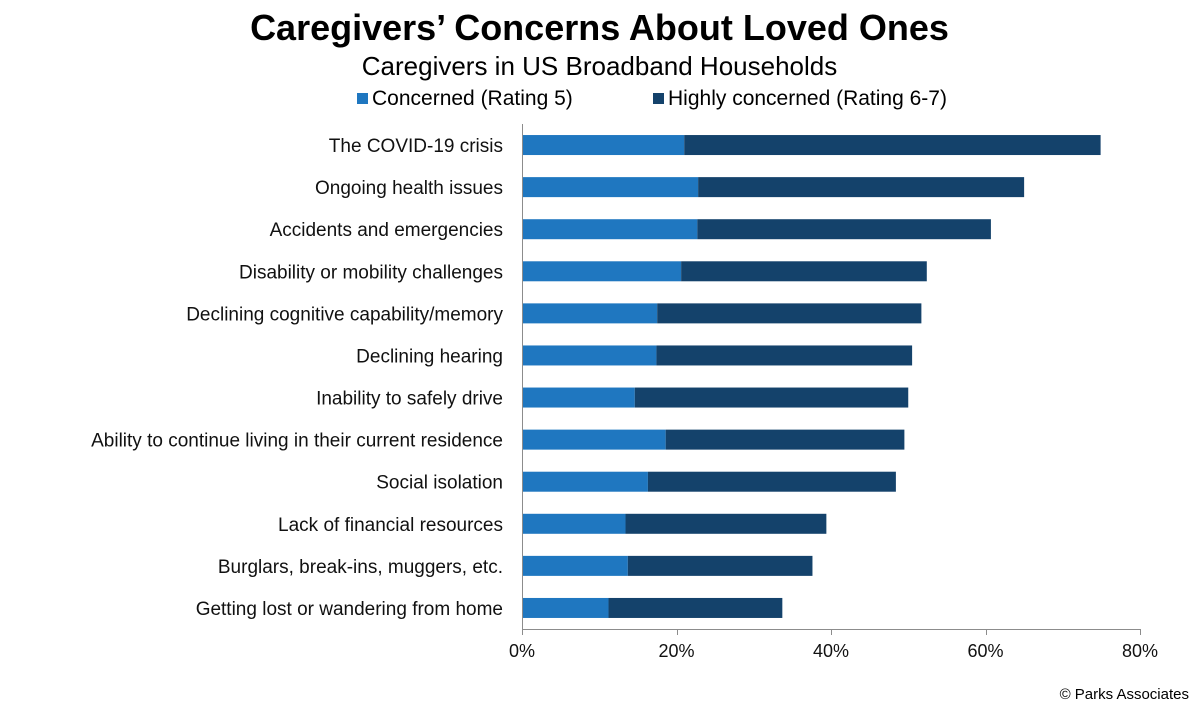 This screenshot has height=709, width=1199. What do you see at coordinates (472, 98) in the screenshot?
I see `legend-label-concerned: Concerned (Rating 5)` at bounding box center [472, 98].